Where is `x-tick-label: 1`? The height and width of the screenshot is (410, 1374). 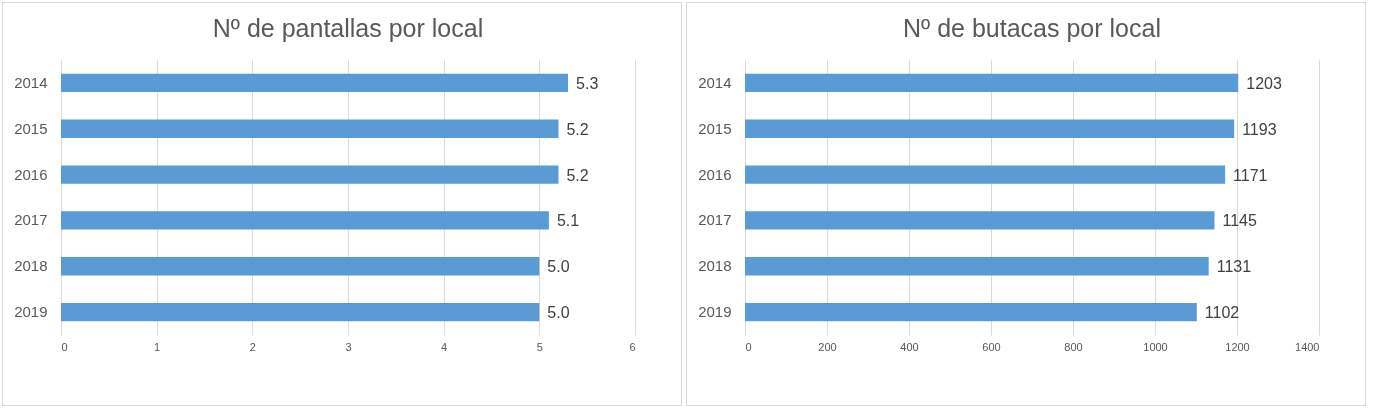 x-tick-label: 1 is located at coordinates (157, 346).